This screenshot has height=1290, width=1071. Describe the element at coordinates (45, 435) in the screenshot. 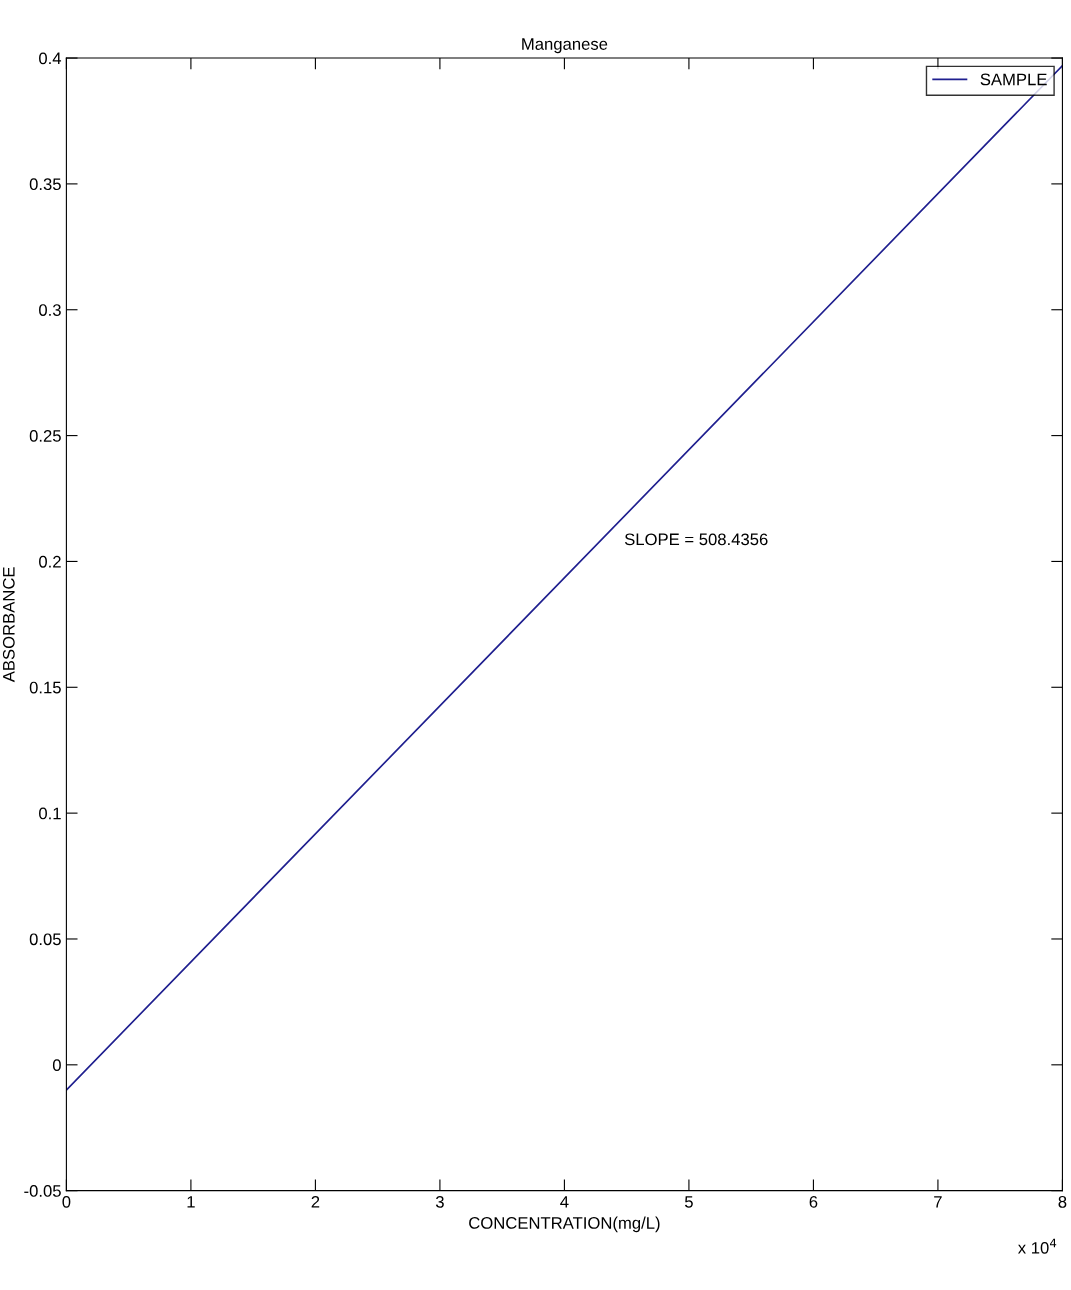

I see `y-tick-label: 0.25` at that location.